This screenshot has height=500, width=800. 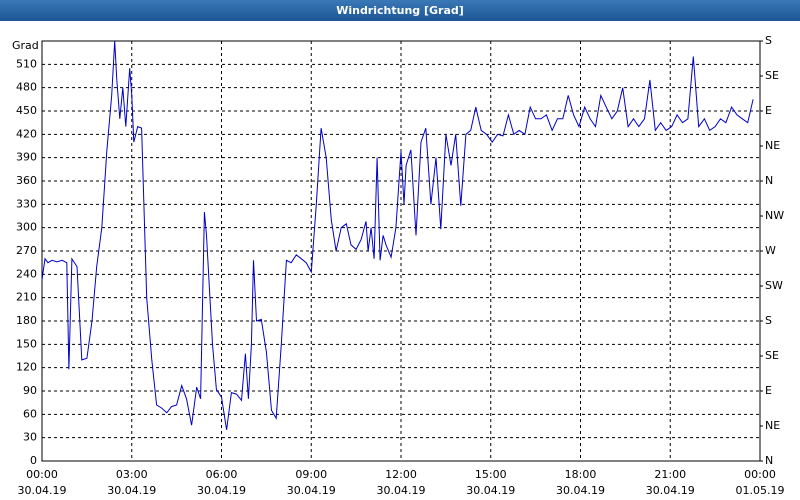 What do you see at coordinates (26, 250) in the screenshot?
I see `y-tick-label: 270` at bounding box center [26, 250].